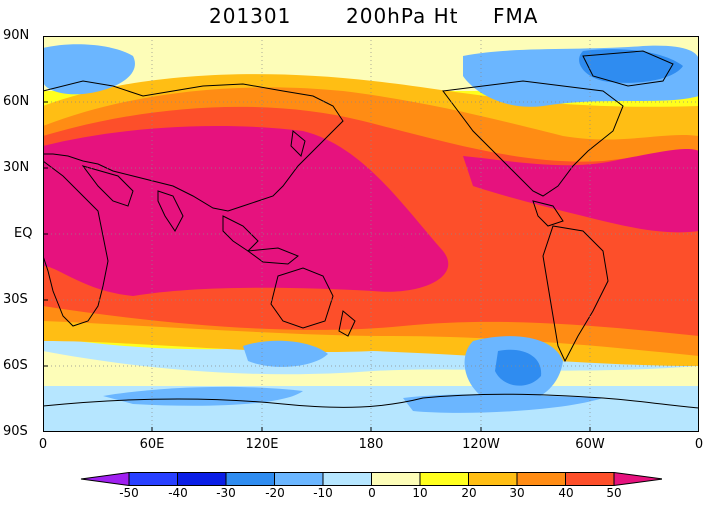 The width and height of the screenshot is (712, 507). I want to click on title-season: FMA, so click(516, 16).